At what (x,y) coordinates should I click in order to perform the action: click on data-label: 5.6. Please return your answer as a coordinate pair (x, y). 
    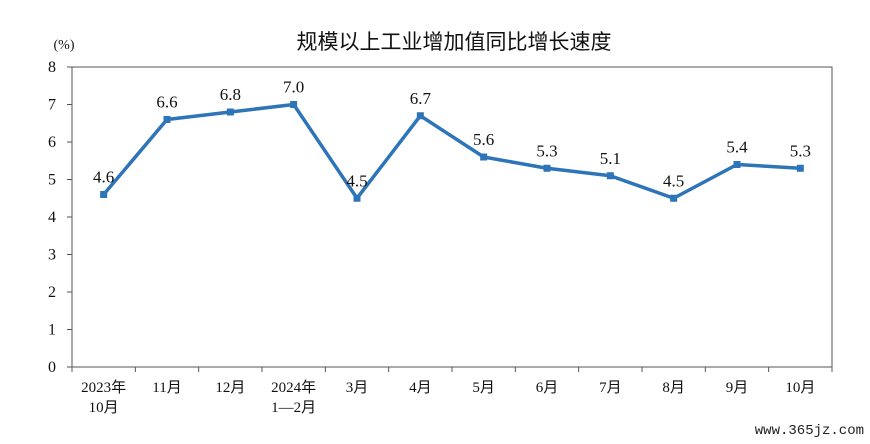
    Looking at the image, I should click on (483, 139).